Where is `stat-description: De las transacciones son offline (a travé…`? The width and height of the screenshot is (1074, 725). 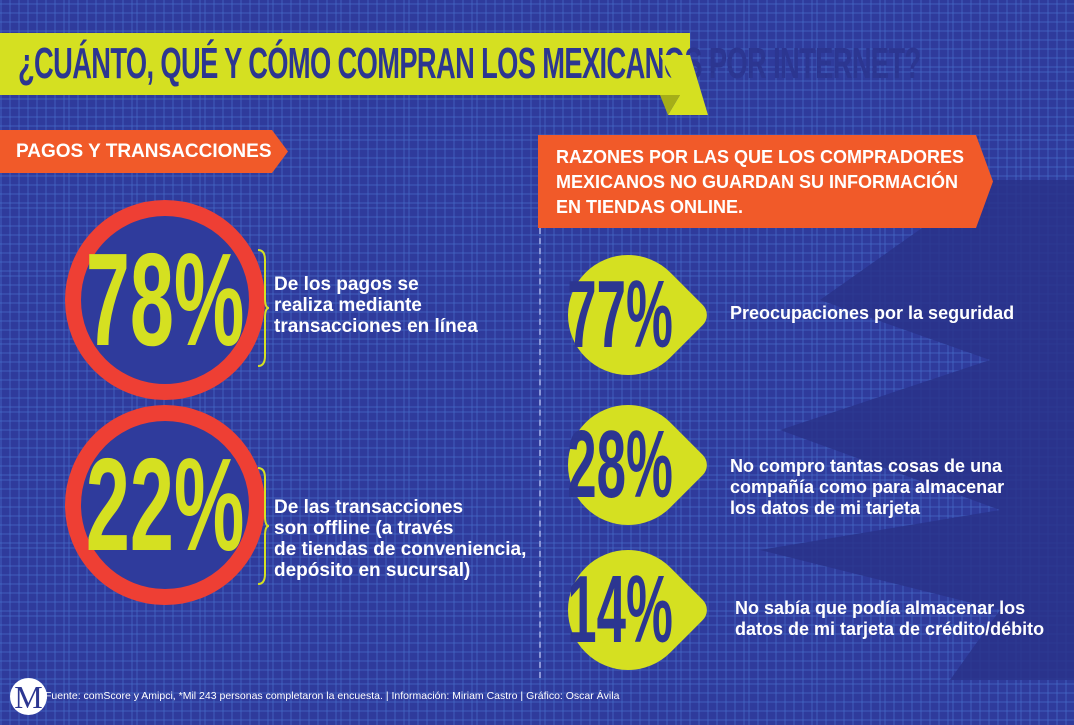
stat-description: De las transacciones son offline (a travé… is located at coordinates (400, 539).